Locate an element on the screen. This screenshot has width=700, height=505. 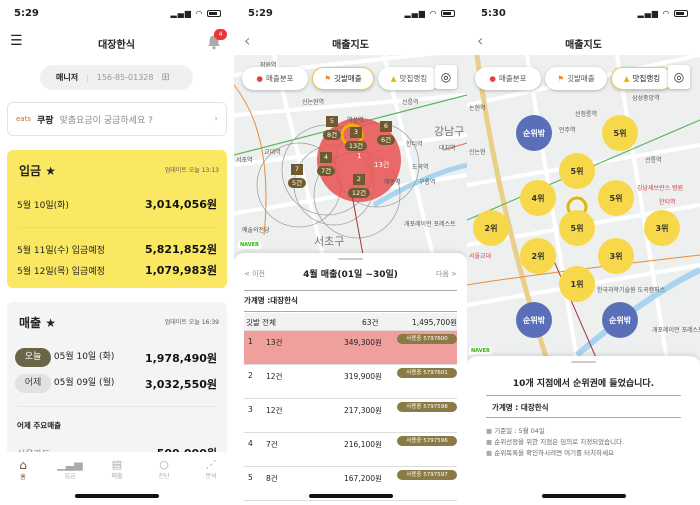
rank-marker: 1위 is located at coordinates (577, 284).